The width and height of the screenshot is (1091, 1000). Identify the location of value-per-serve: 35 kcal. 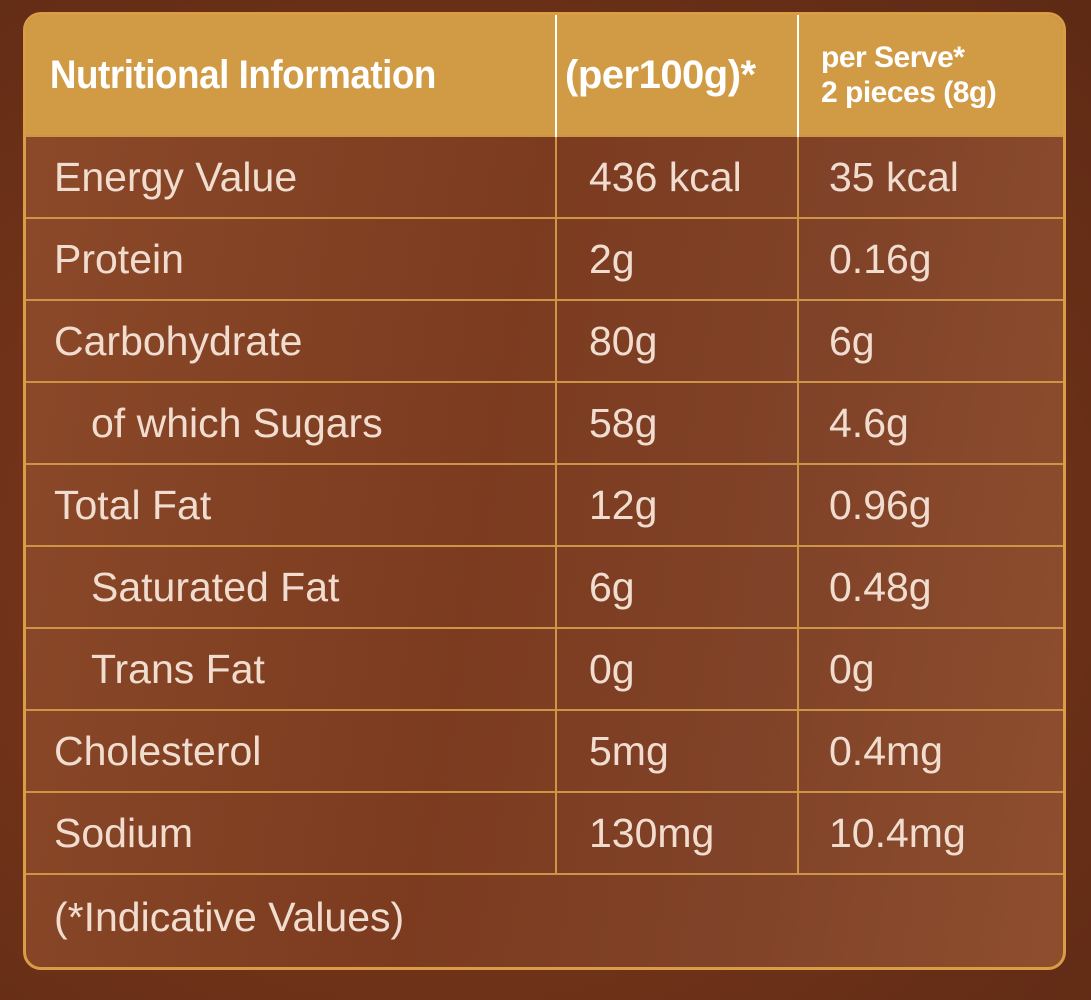
(930, 176).